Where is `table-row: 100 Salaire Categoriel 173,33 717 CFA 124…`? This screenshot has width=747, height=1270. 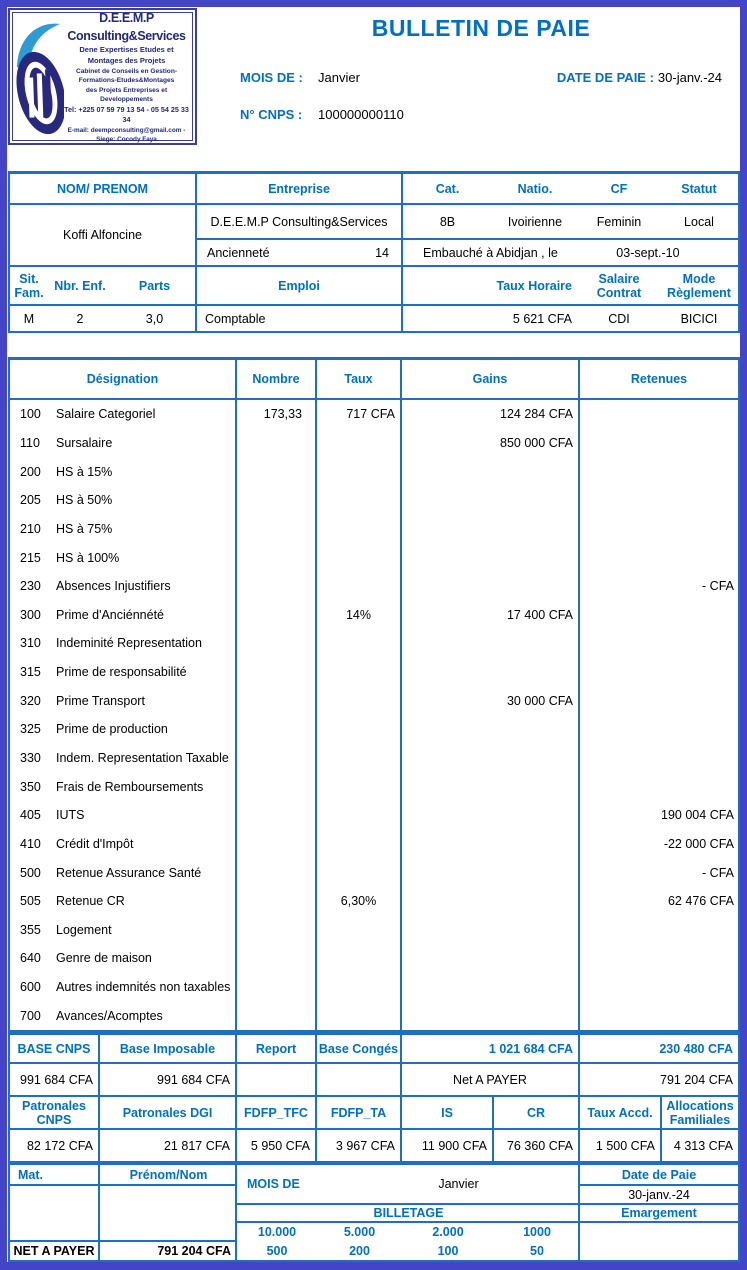
table-row: 100 Salaire Categoriel 173,33 717 CFA 124… is located at coordinates (374, 414).